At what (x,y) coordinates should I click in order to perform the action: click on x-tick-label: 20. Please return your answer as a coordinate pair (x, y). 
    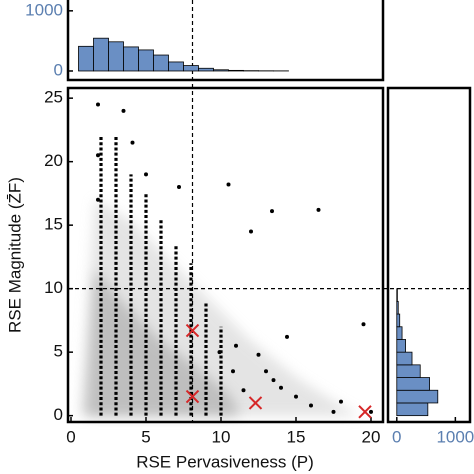
    Looking at the image, I should click on (371, 436).